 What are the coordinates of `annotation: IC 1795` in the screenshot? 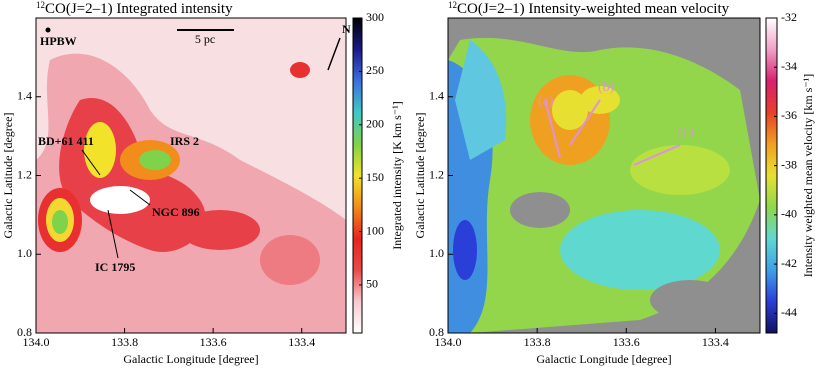 It's located at (115, 267).